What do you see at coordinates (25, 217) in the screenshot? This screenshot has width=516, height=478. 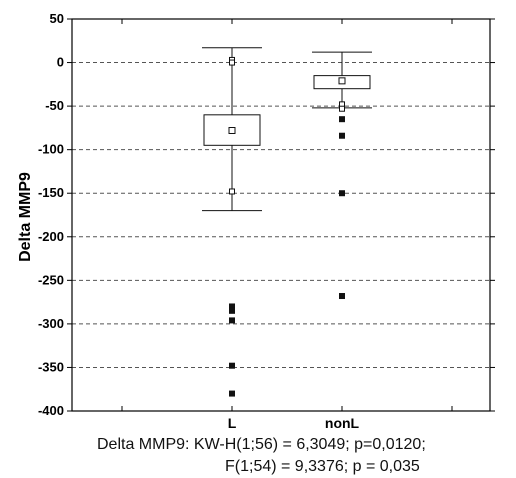 I see `y-axis-label: Delta MMP9` at bounding box center [25, 217].